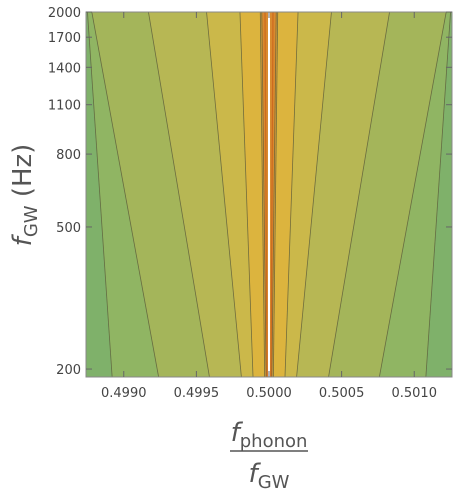 The height and width of the screenshot is (495, 459). What do you see at coordinates (64, 38) in the screenshot?
I see `y-tick-label: 1700` at bounding box center [64, 38].